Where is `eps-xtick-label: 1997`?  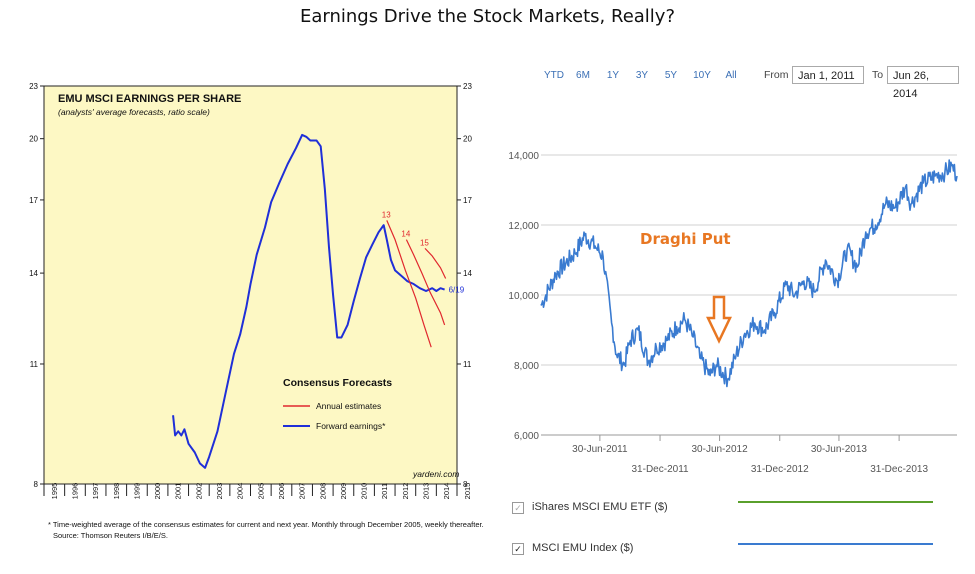 eps-xtick-label: 1997 is located at coordinates (95, 491).